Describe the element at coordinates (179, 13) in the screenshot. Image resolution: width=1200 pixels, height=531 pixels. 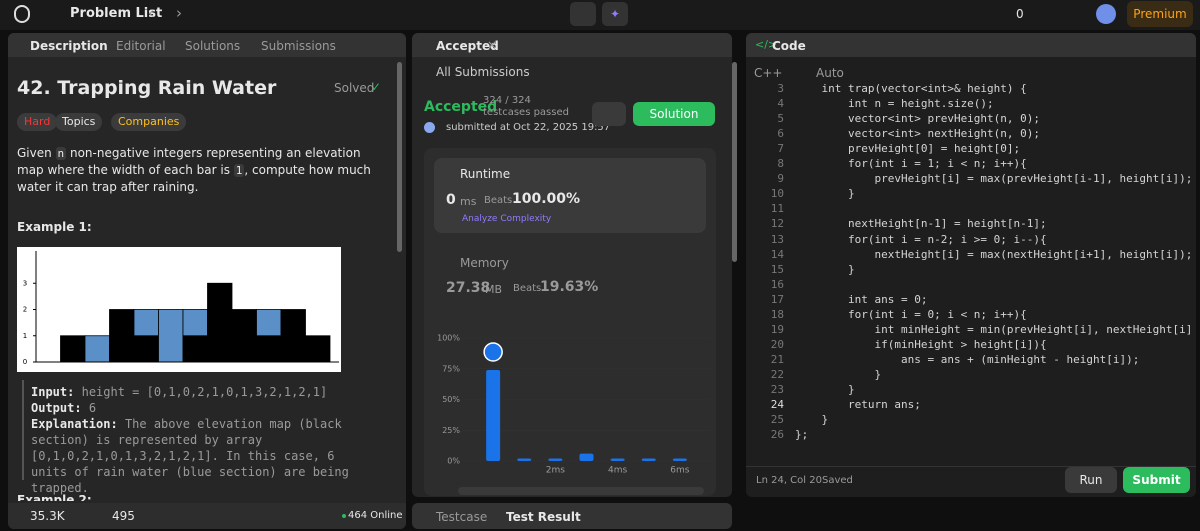
I see `next-button: ›` at that location.